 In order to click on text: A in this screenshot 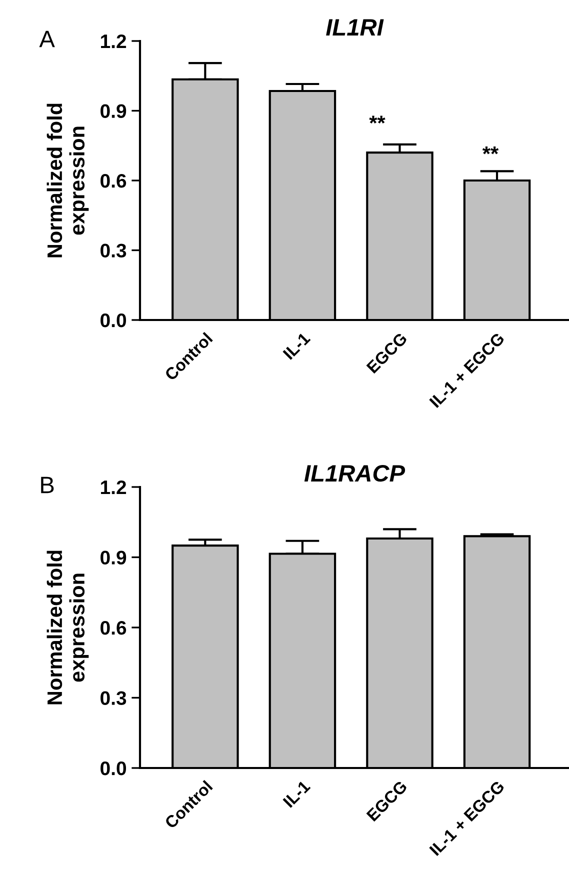, I will do `click(47, 39)`.